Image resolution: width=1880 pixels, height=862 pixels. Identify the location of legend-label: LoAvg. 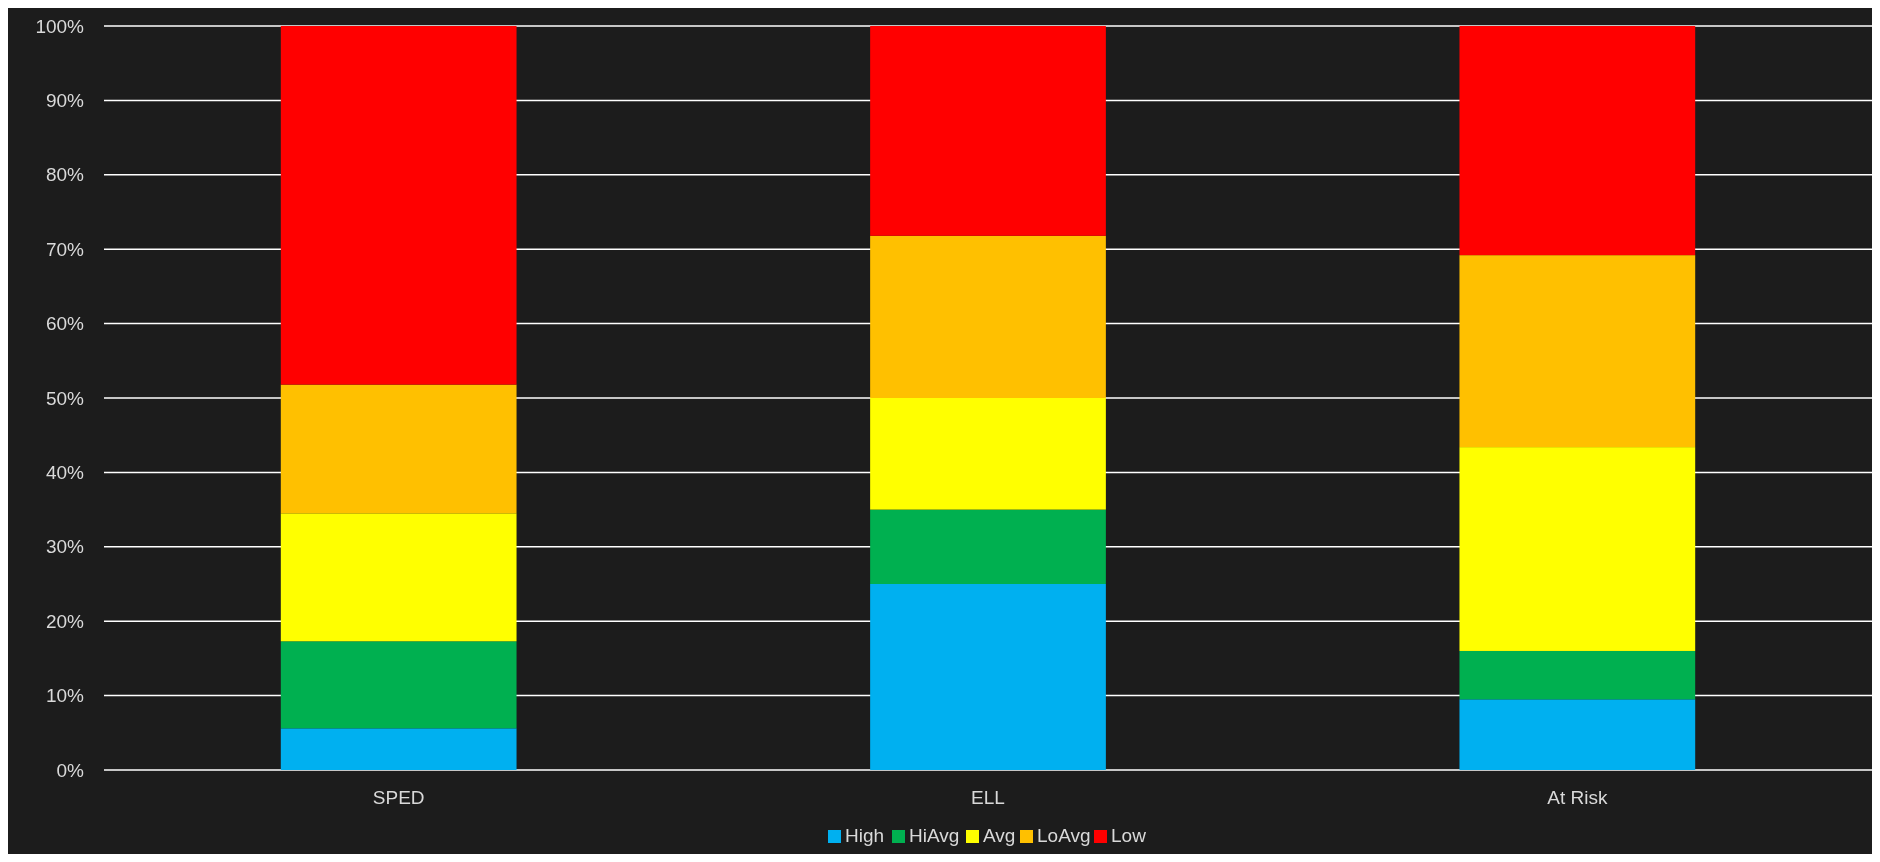
(1064, 835).